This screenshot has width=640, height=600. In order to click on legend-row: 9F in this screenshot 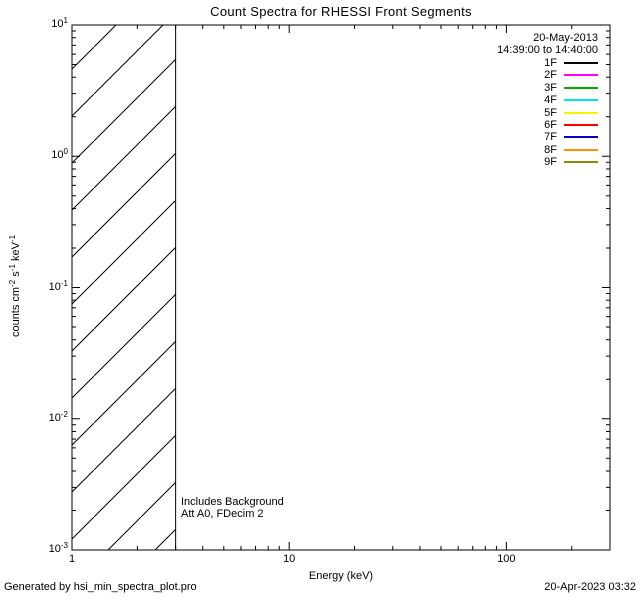, I will do `click(547, 162)`.